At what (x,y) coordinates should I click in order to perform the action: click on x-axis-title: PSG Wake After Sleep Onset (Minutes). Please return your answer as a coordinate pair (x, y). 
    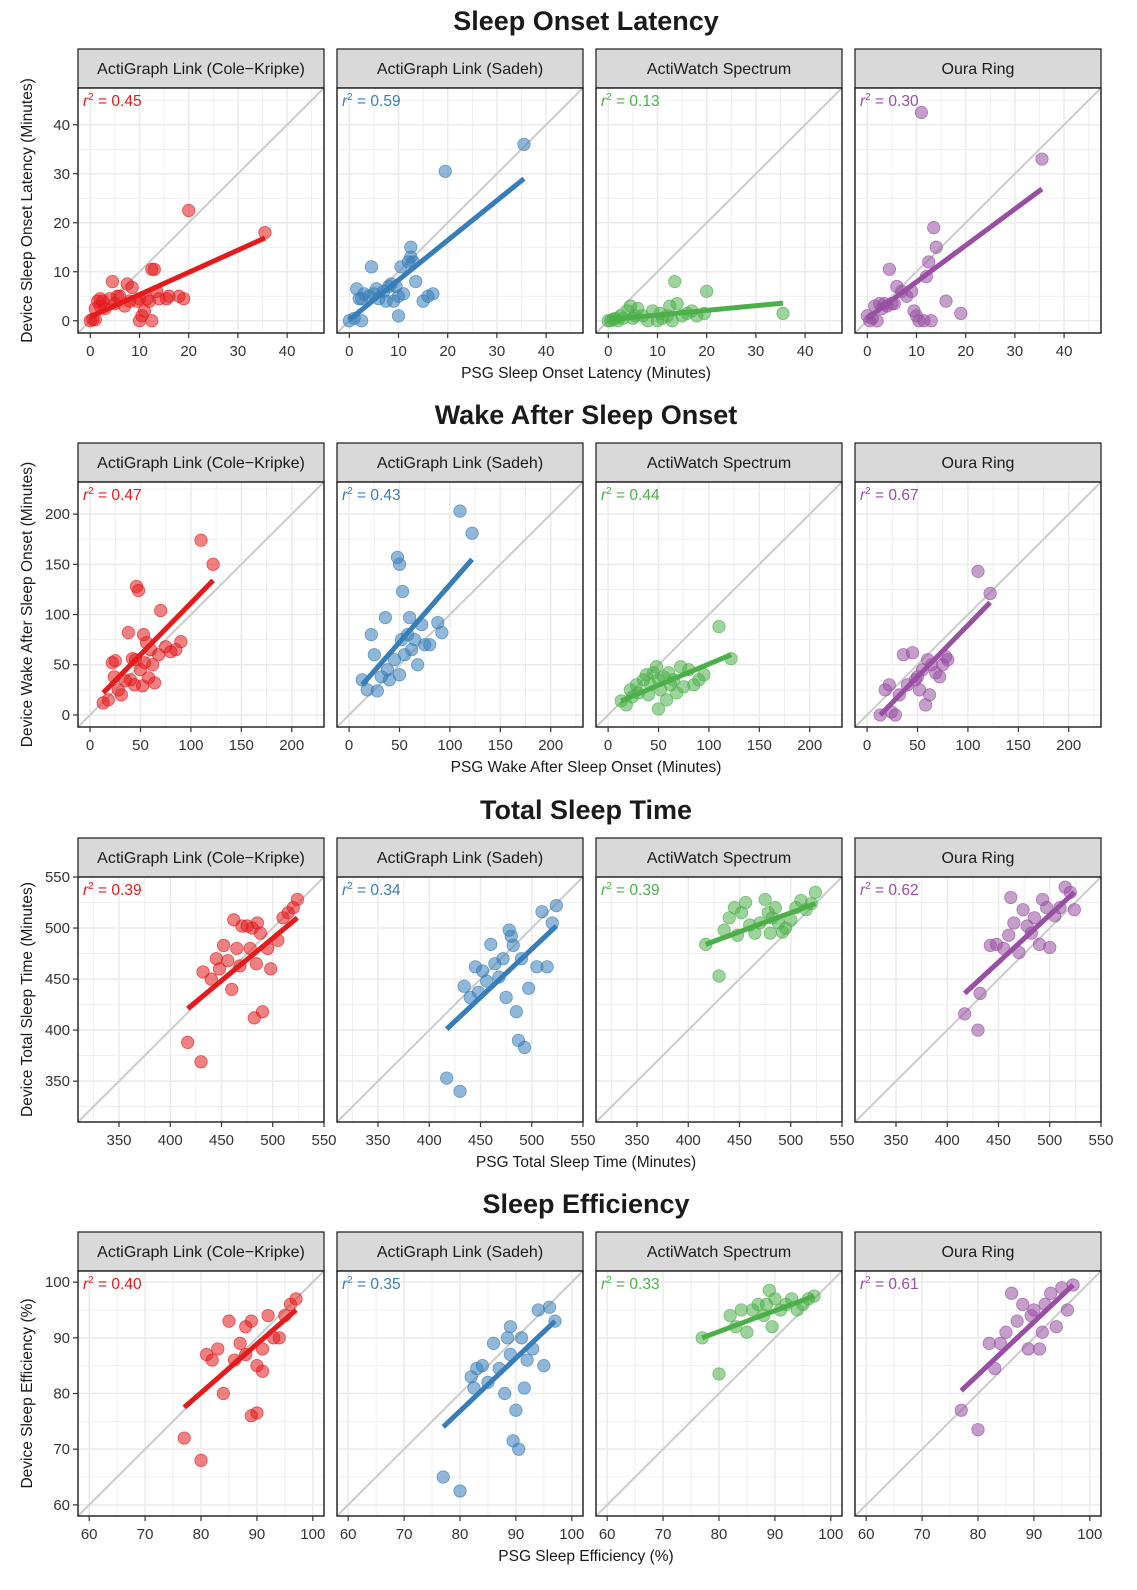
    Looking at the image, I should click on (586, 767).